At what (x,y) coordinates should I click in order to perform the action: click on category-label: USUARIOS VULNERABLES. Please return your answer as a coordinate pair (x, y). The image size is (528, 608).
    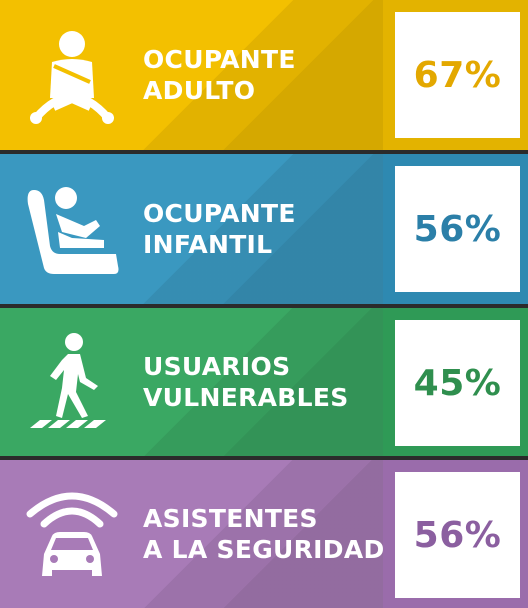
    Looking at the image, I should click on (246, 382).